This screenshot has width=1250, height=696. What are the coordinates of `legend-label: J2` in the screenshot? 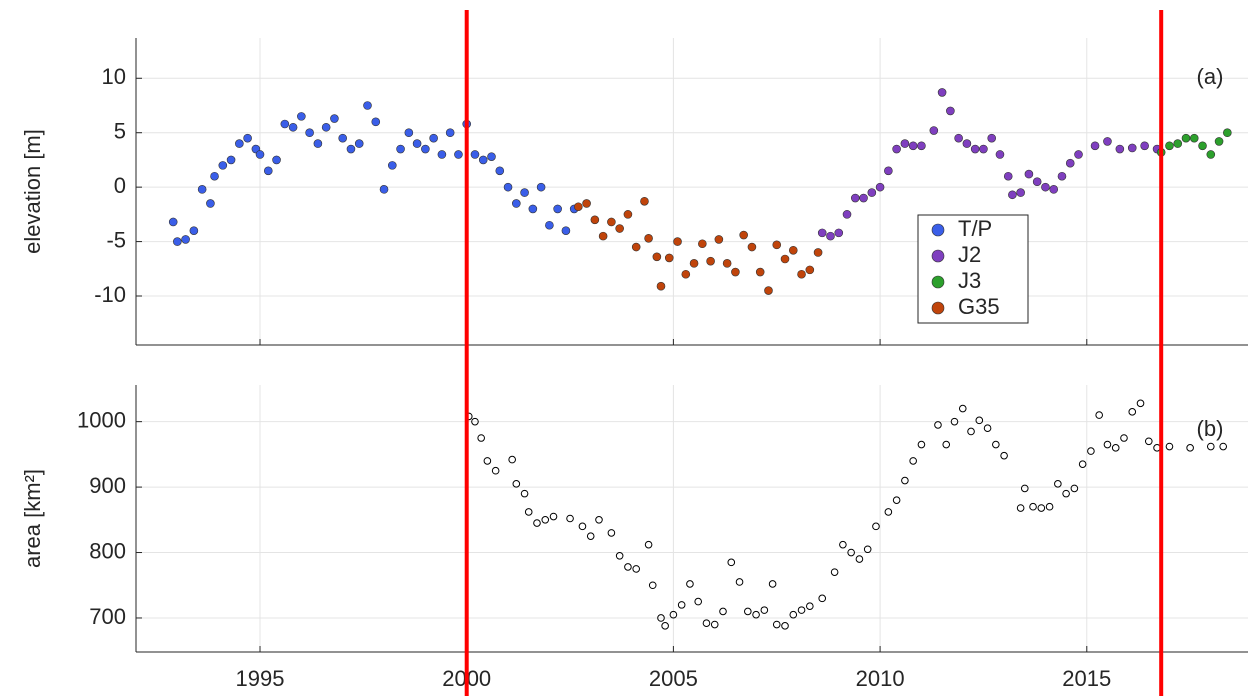 It's located at (969, 254).